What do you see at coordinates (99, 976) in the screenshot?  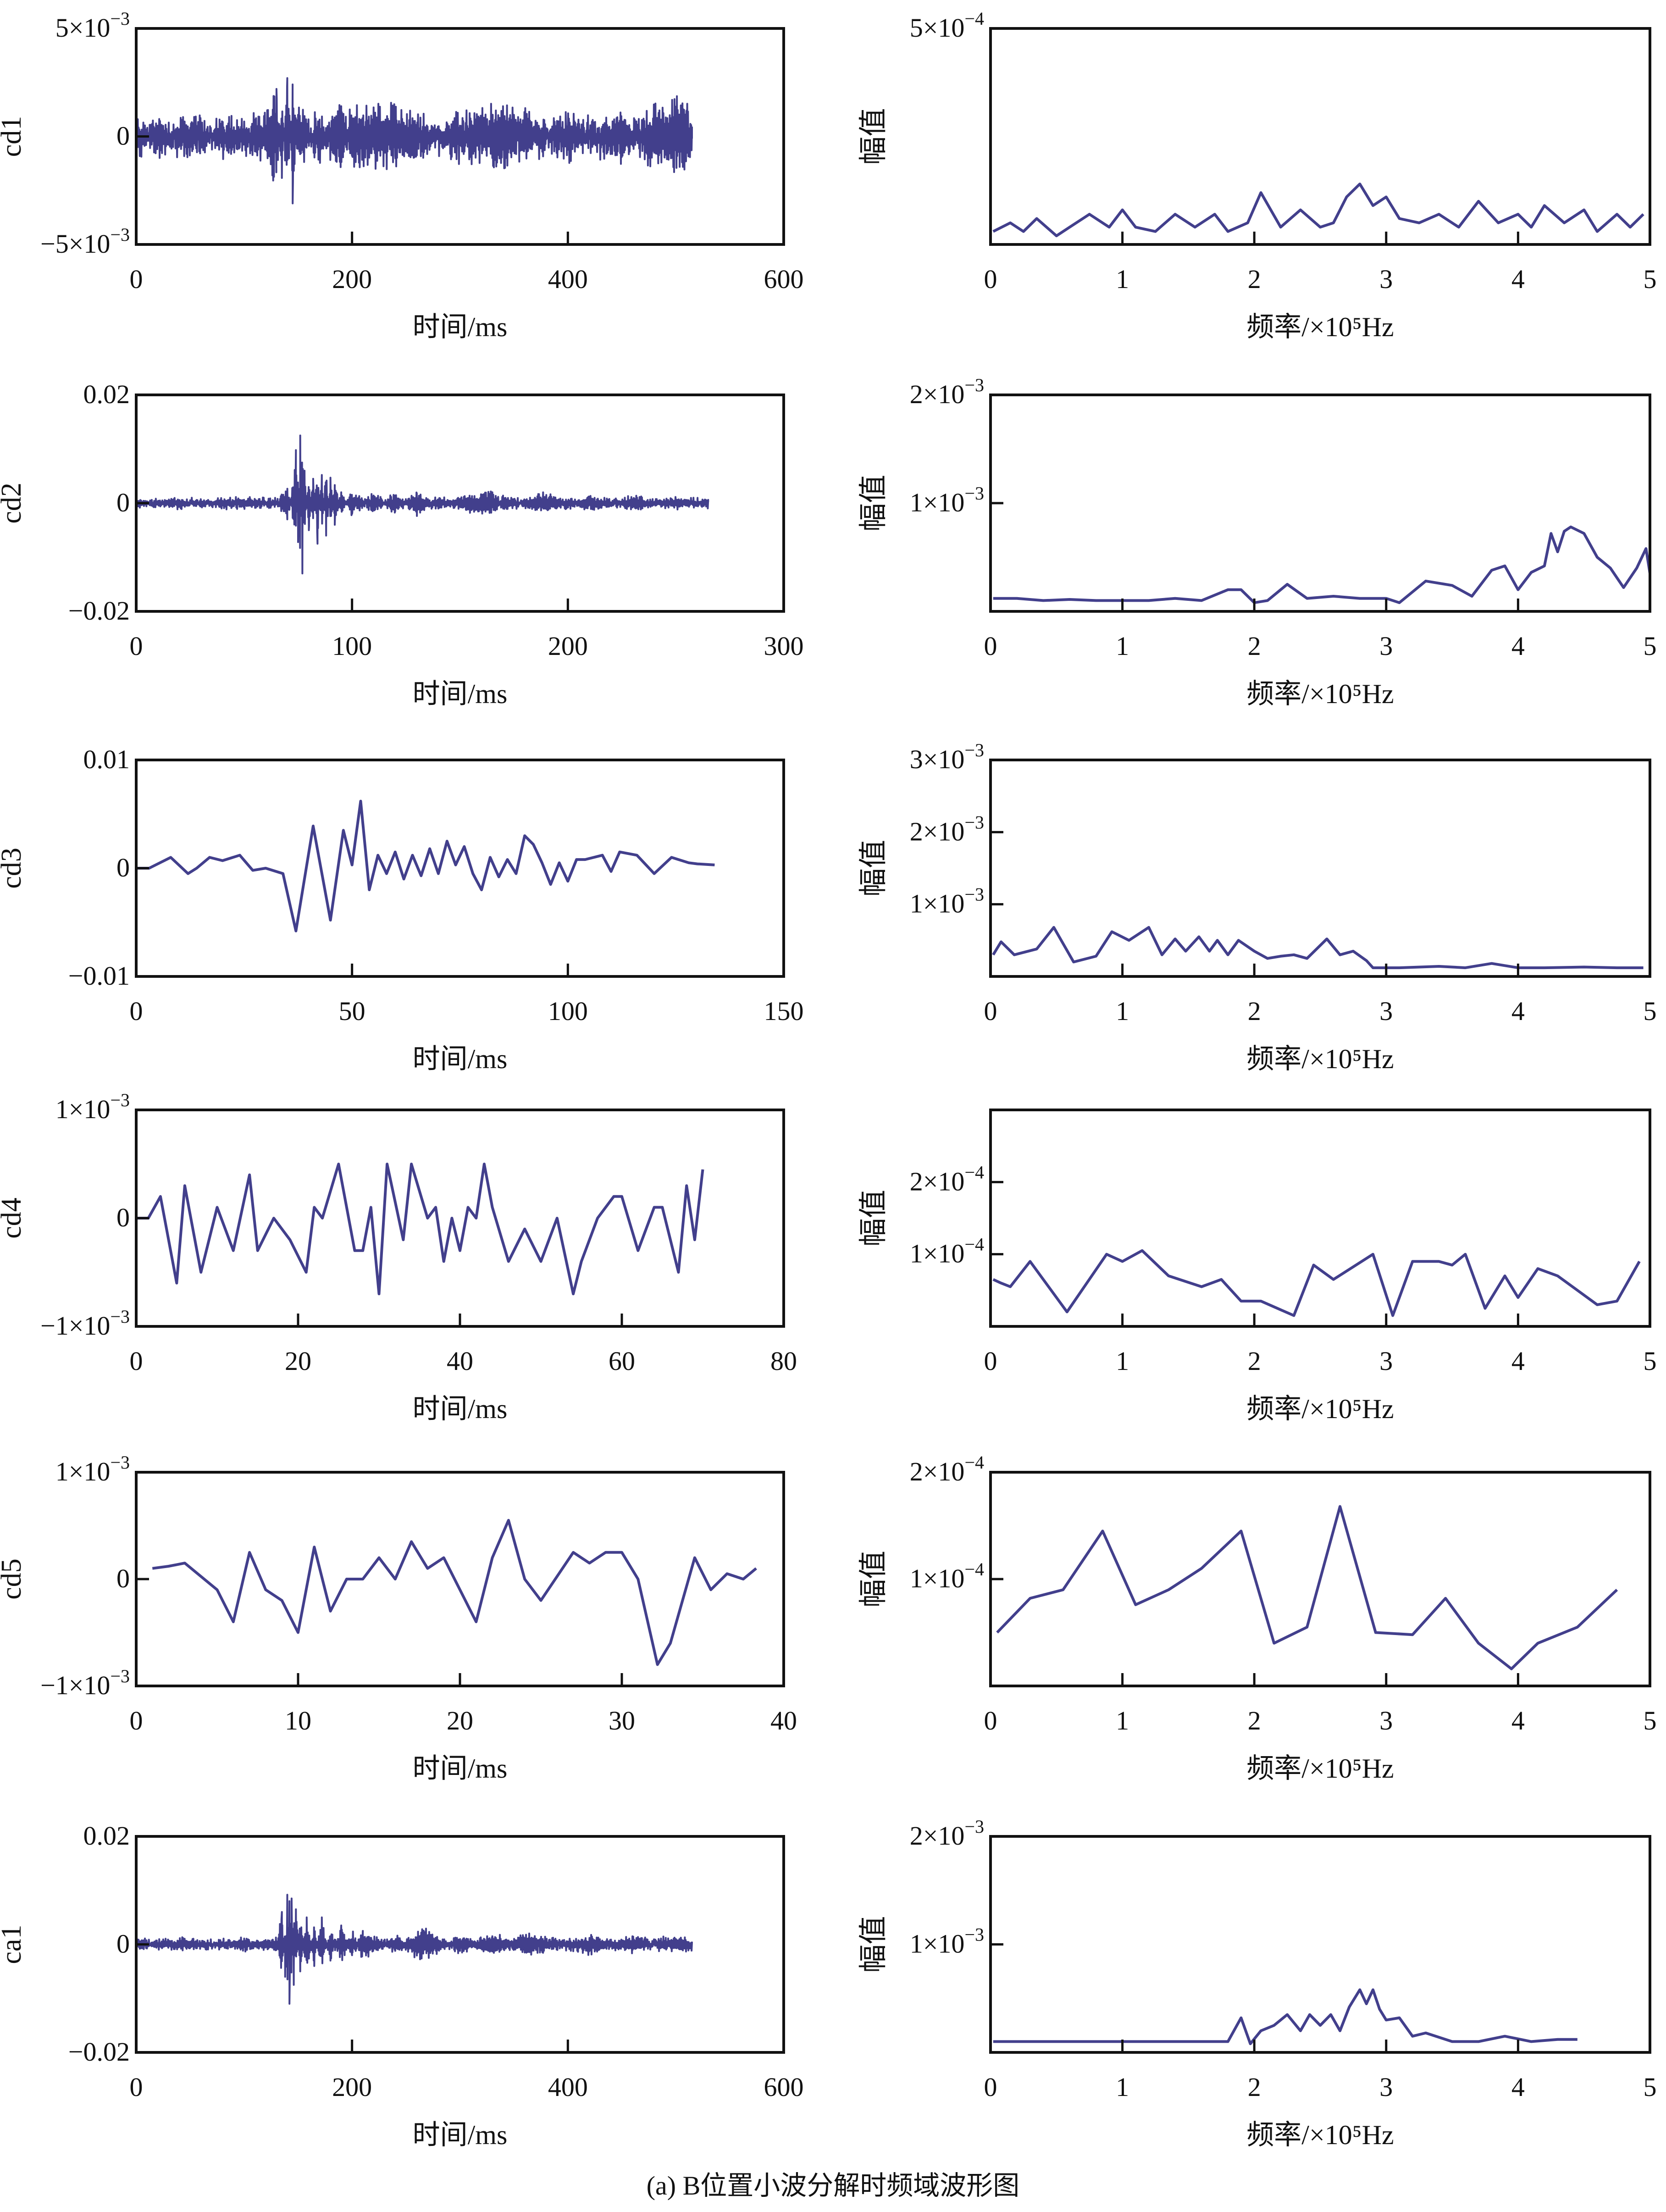 I see `y-tick-label: −0.01` at bounding box center [99, 976].